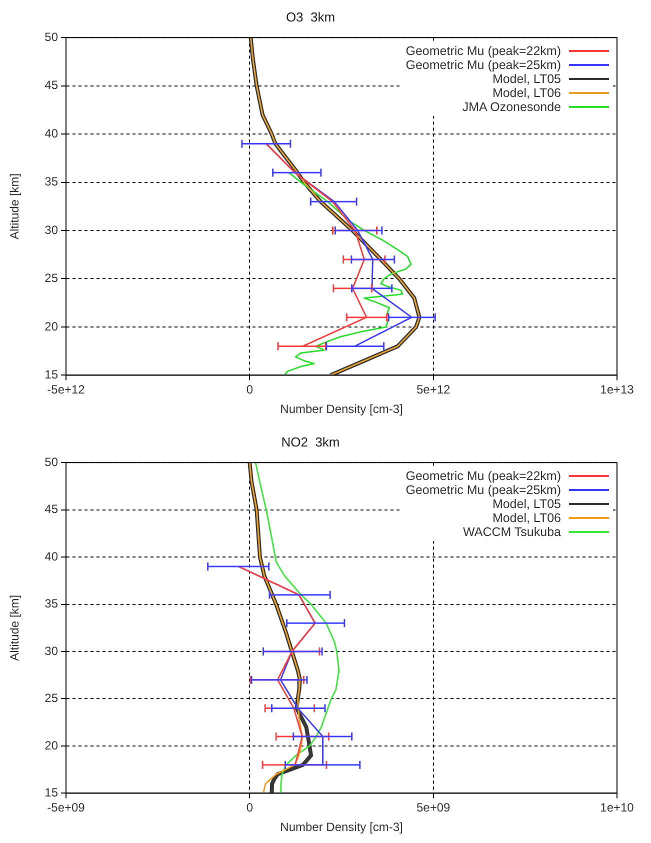 Image resolution: width=651 pixels, height=843 pixels. I want to click on x-tick-label: -5e+09, so click(66, 807).